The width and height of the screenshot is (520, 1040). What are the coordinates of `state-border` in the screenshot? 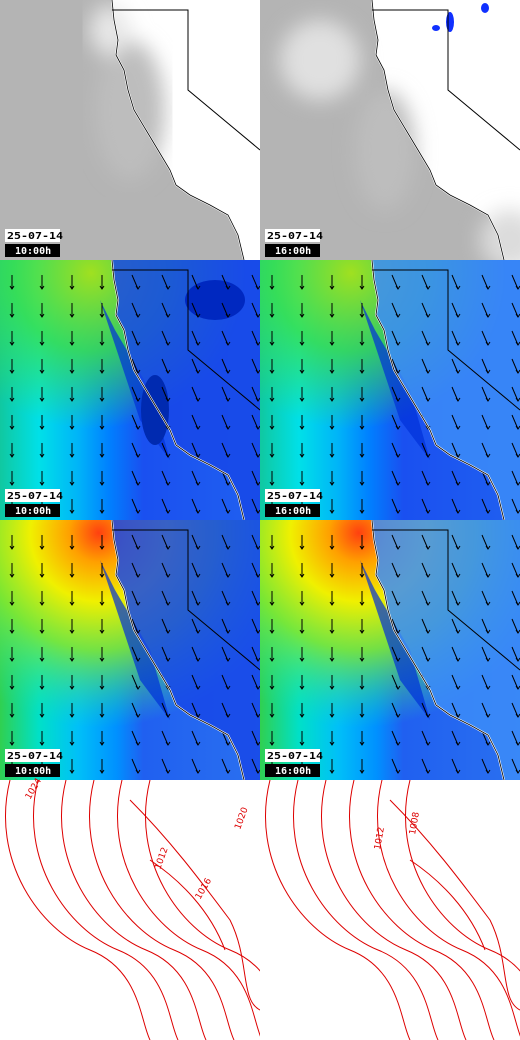 It's located at (446, 600).